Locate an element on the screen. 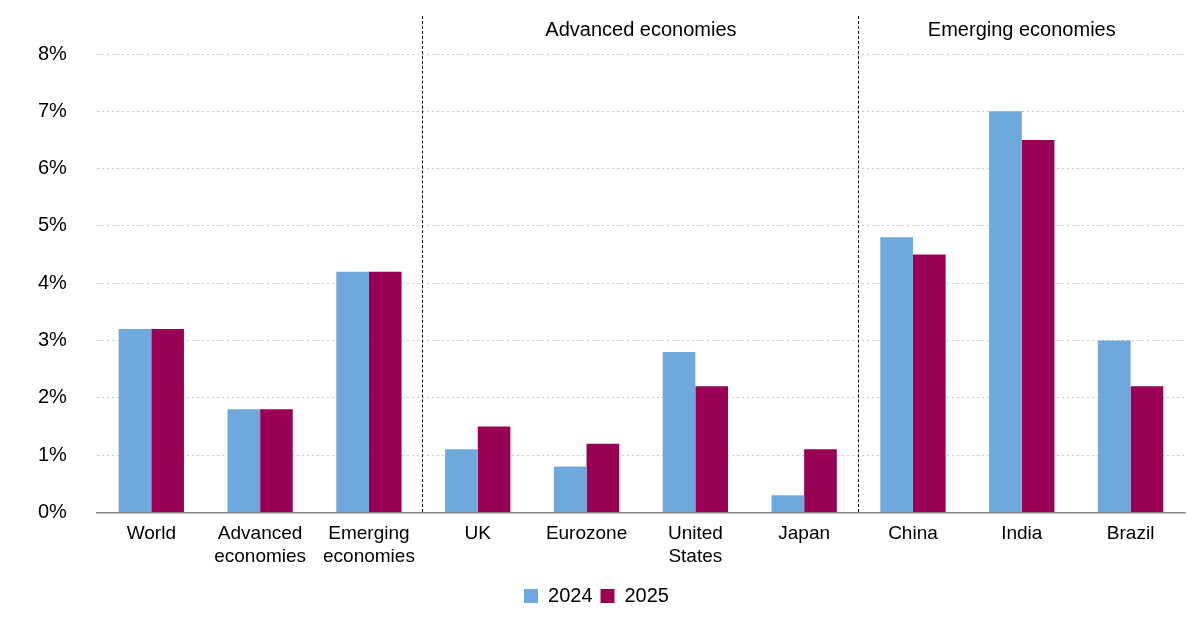 This screenshot has width=1197, height=624. y-tick-label: 5% is located at coordinates (53, 224).